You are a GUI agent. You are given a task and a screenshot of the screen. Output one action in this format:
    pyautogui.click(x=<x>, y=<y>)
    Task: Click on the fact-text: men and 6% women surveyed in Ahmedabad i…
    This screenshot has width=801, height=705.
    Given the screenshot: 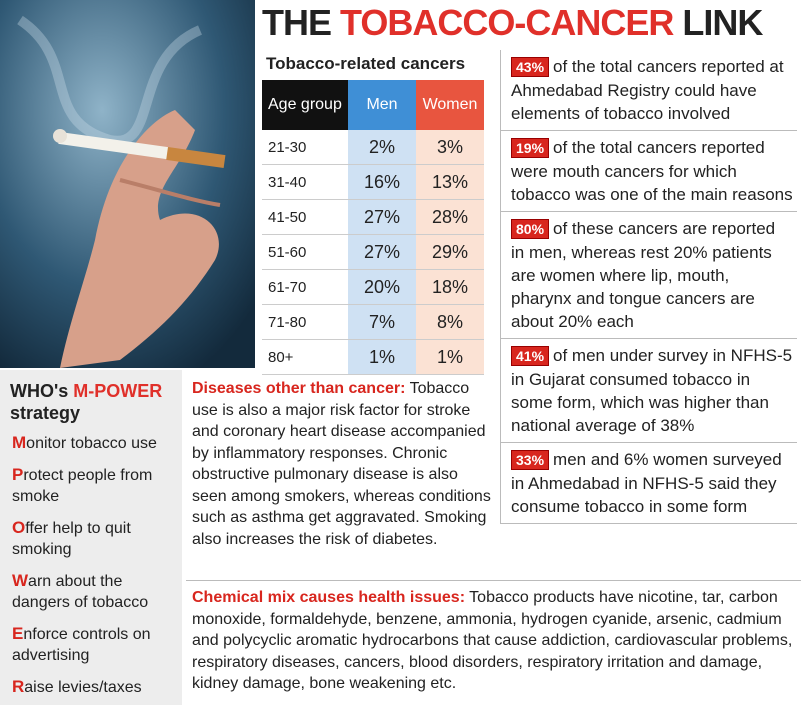 What is the action you would take?
    pyautogui.click(x=646, y=483)
    